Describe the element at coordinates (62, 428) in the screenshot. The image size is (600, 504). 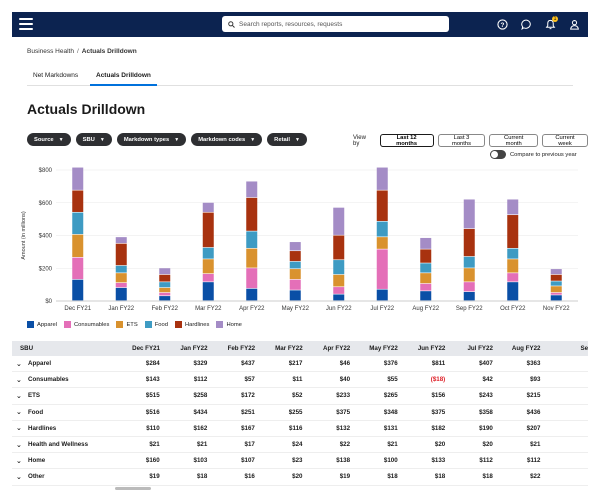
I see `row-name-cell: ⌄ Hardlines` at that location.